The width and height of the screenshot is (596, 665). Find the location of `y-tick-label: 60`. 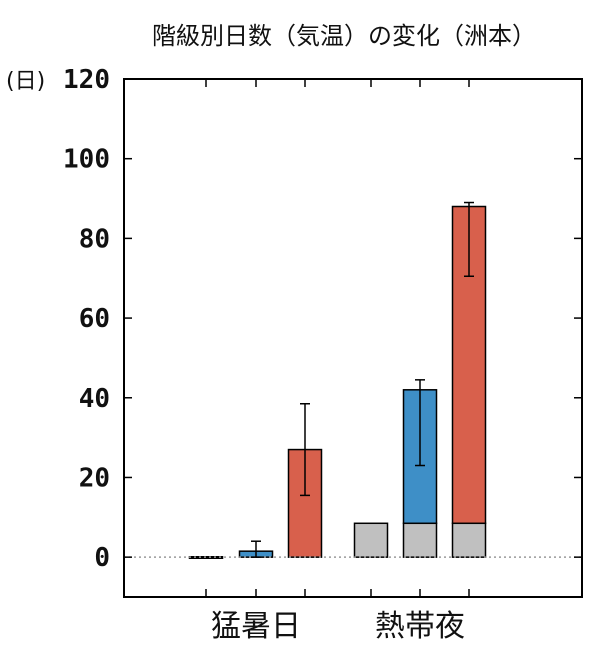

y-tick-label: 60 is located at coordinates (94, 319).